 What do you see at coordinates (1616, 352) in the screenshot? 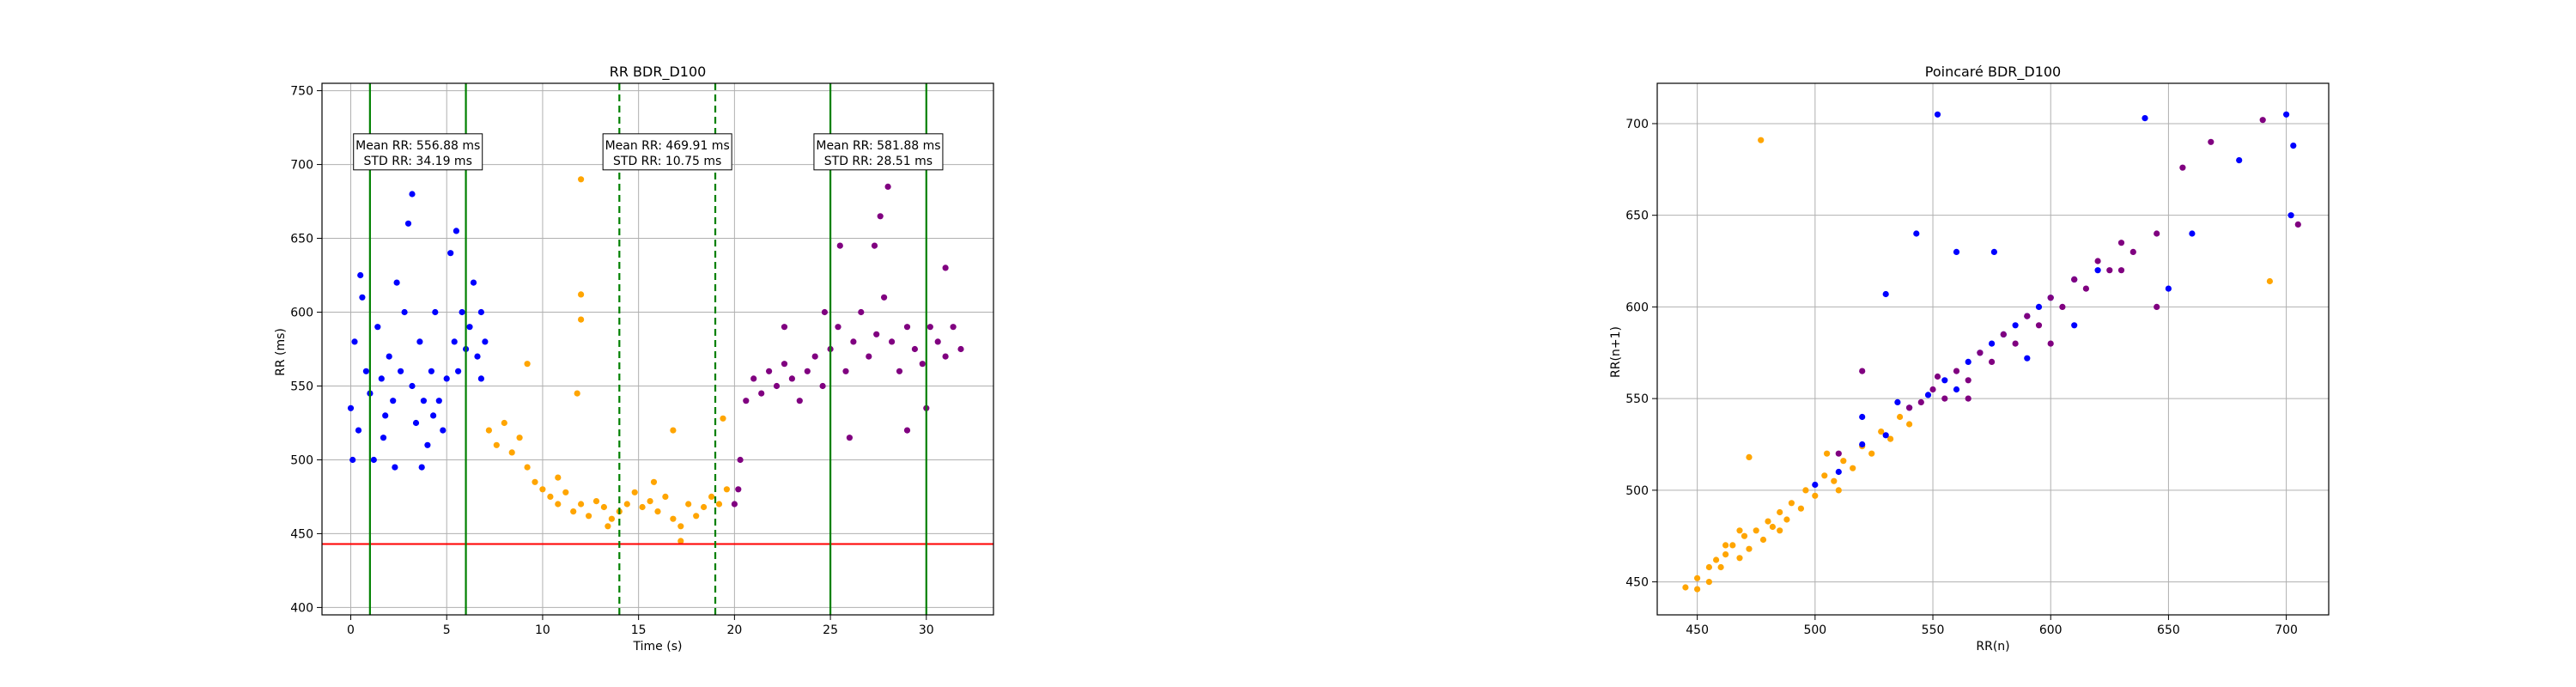
I see `poincare-y-axis-label: RR(n+1)` at bounding box center [1616, 352].